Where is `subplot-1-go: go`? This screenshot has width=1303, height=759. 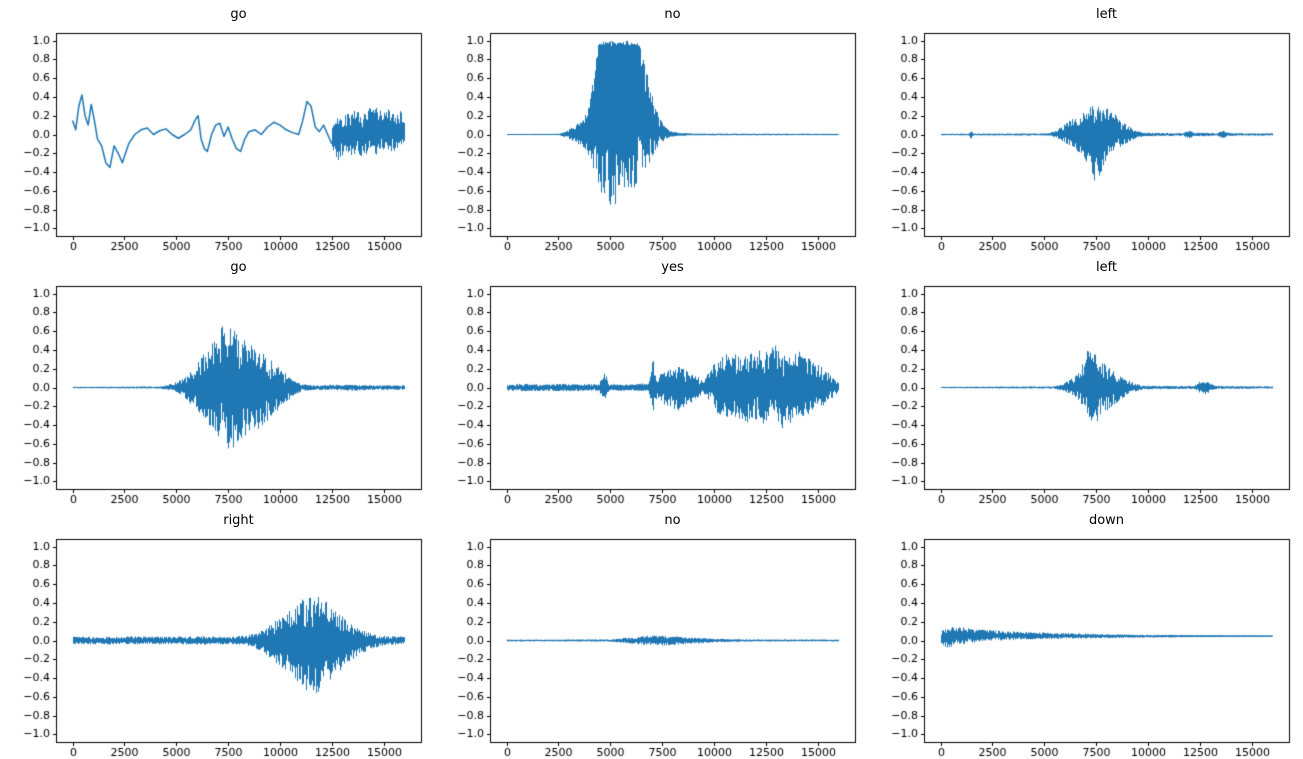 subplot-1-go: go is located at coordinates (217, 126).